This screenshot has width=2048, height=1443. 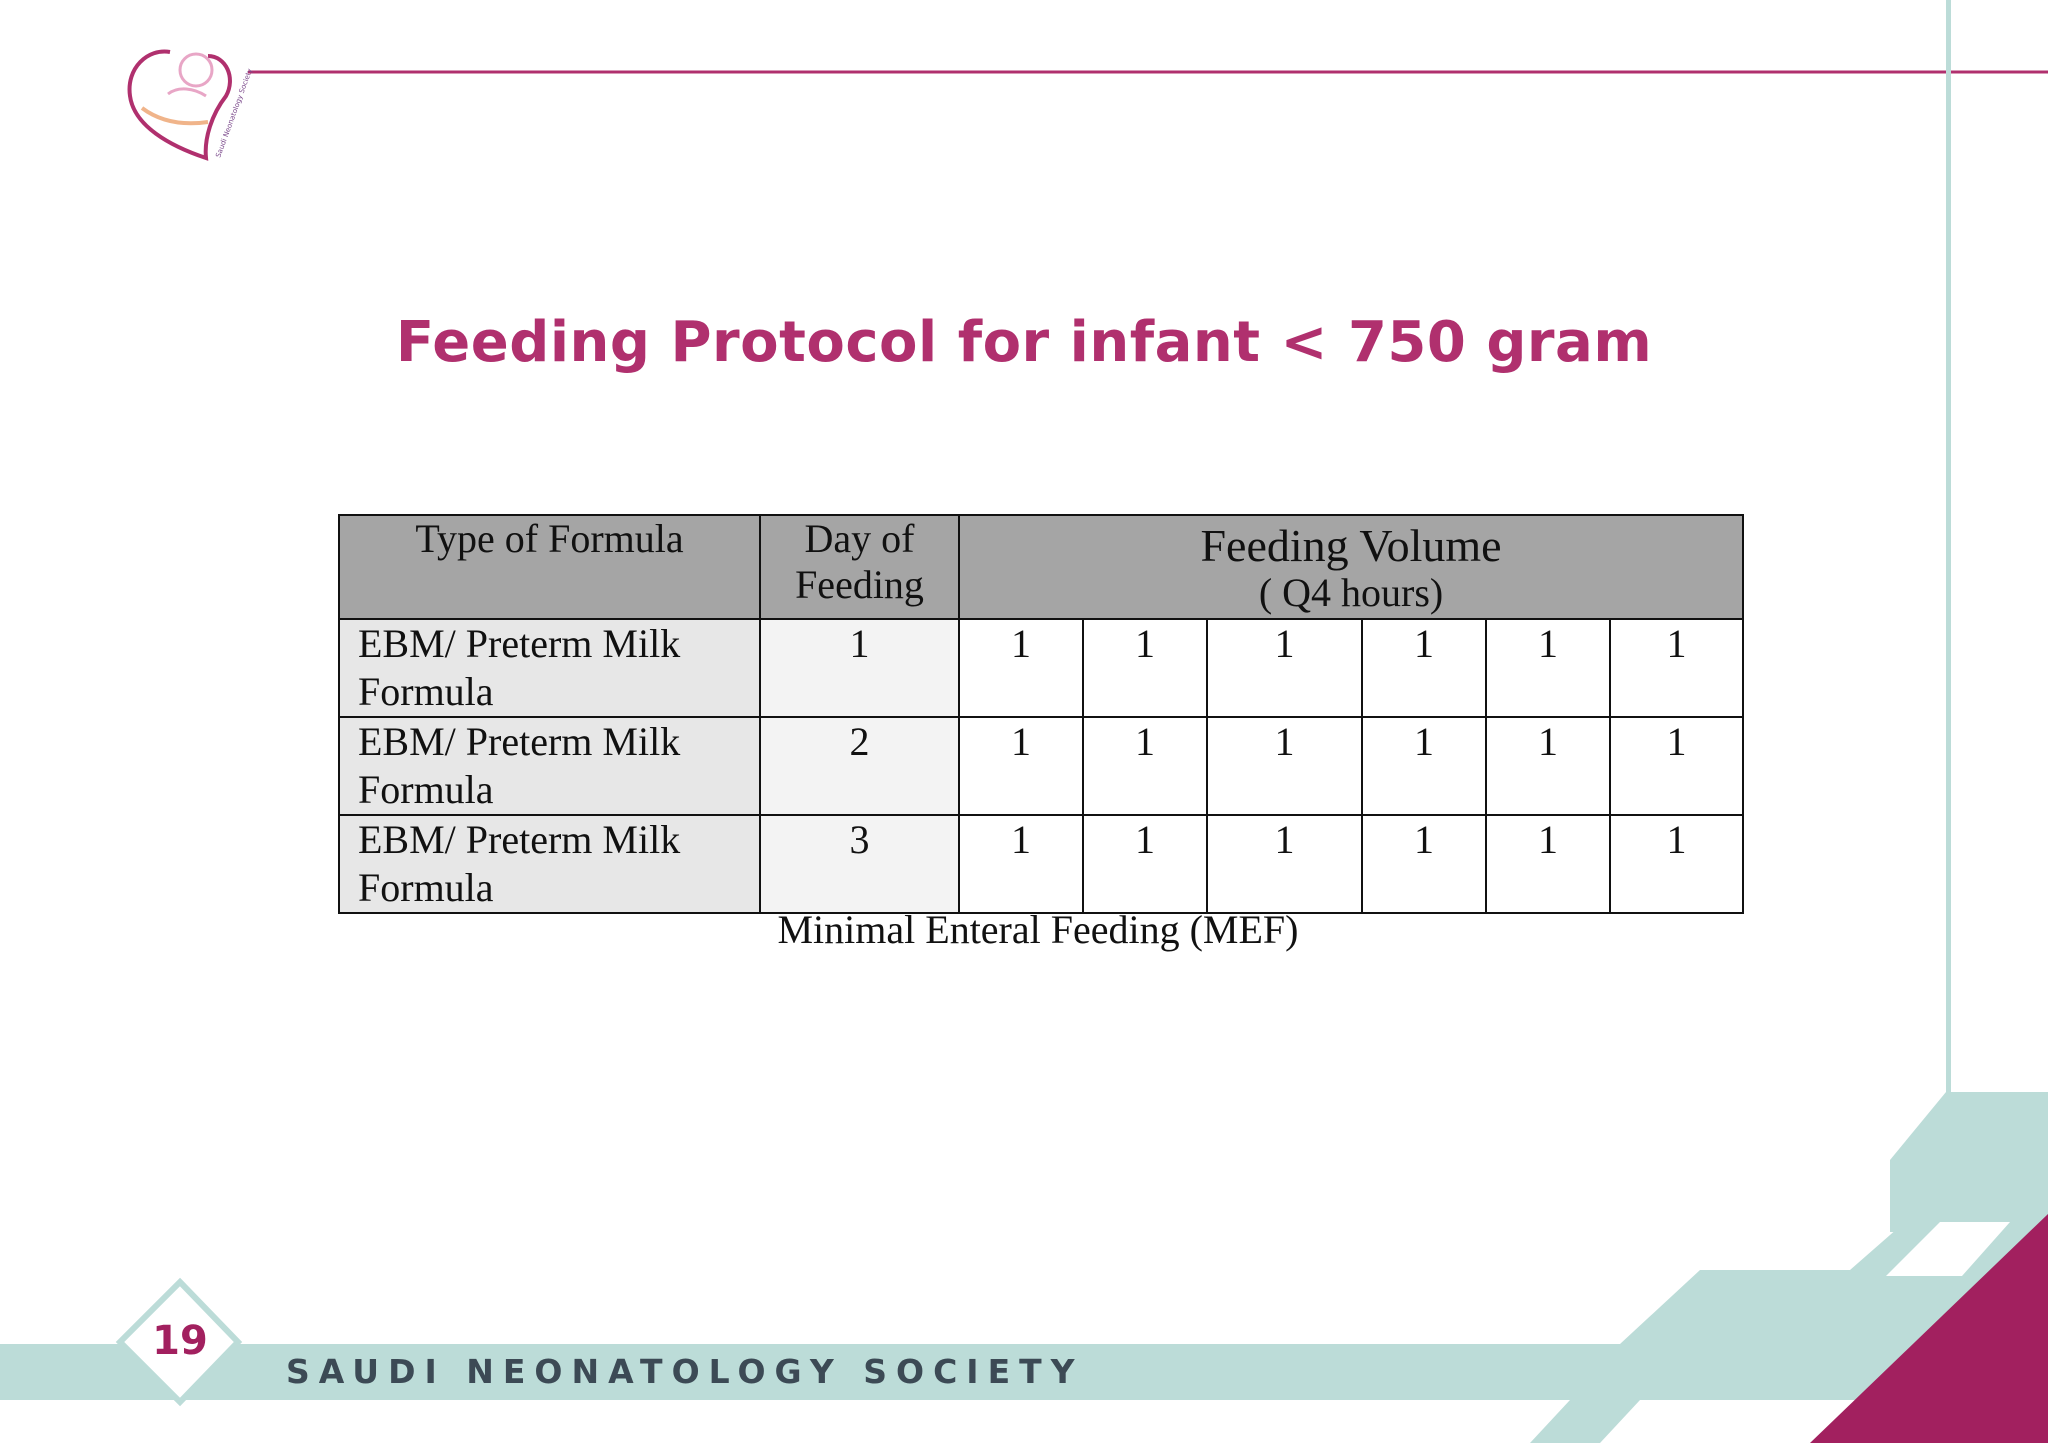 I want to click on logo-baby-body, so click(x=187, y=92).